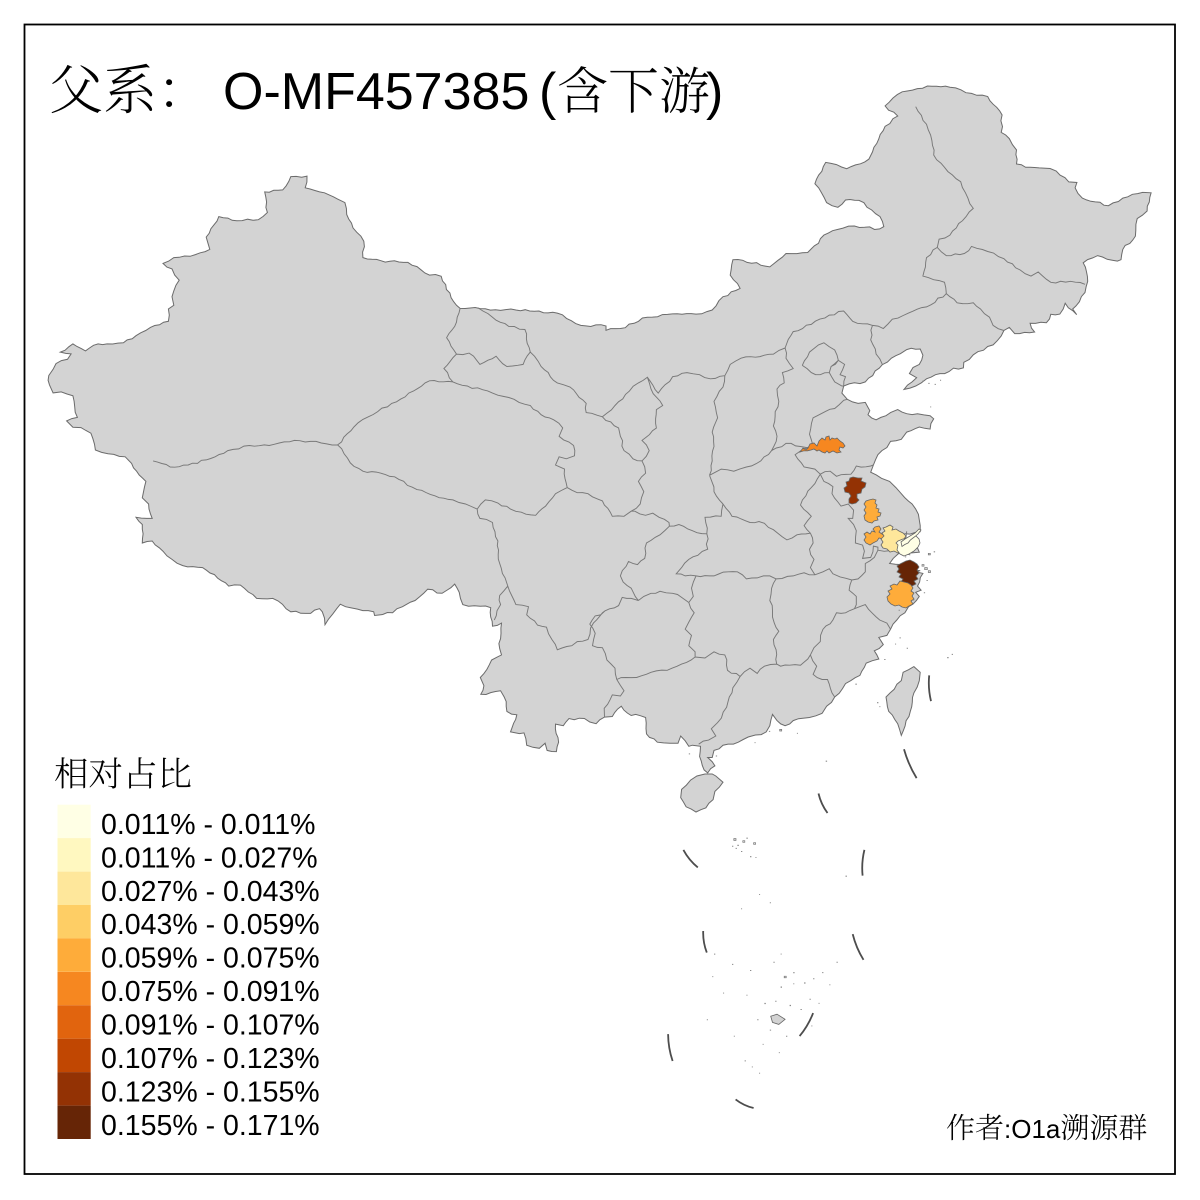  What do you see at coordinates (210, 1092) in the screenshot?
I see `svg-text: 0.123% - 0.155%` at bounding box center [210, 1092].